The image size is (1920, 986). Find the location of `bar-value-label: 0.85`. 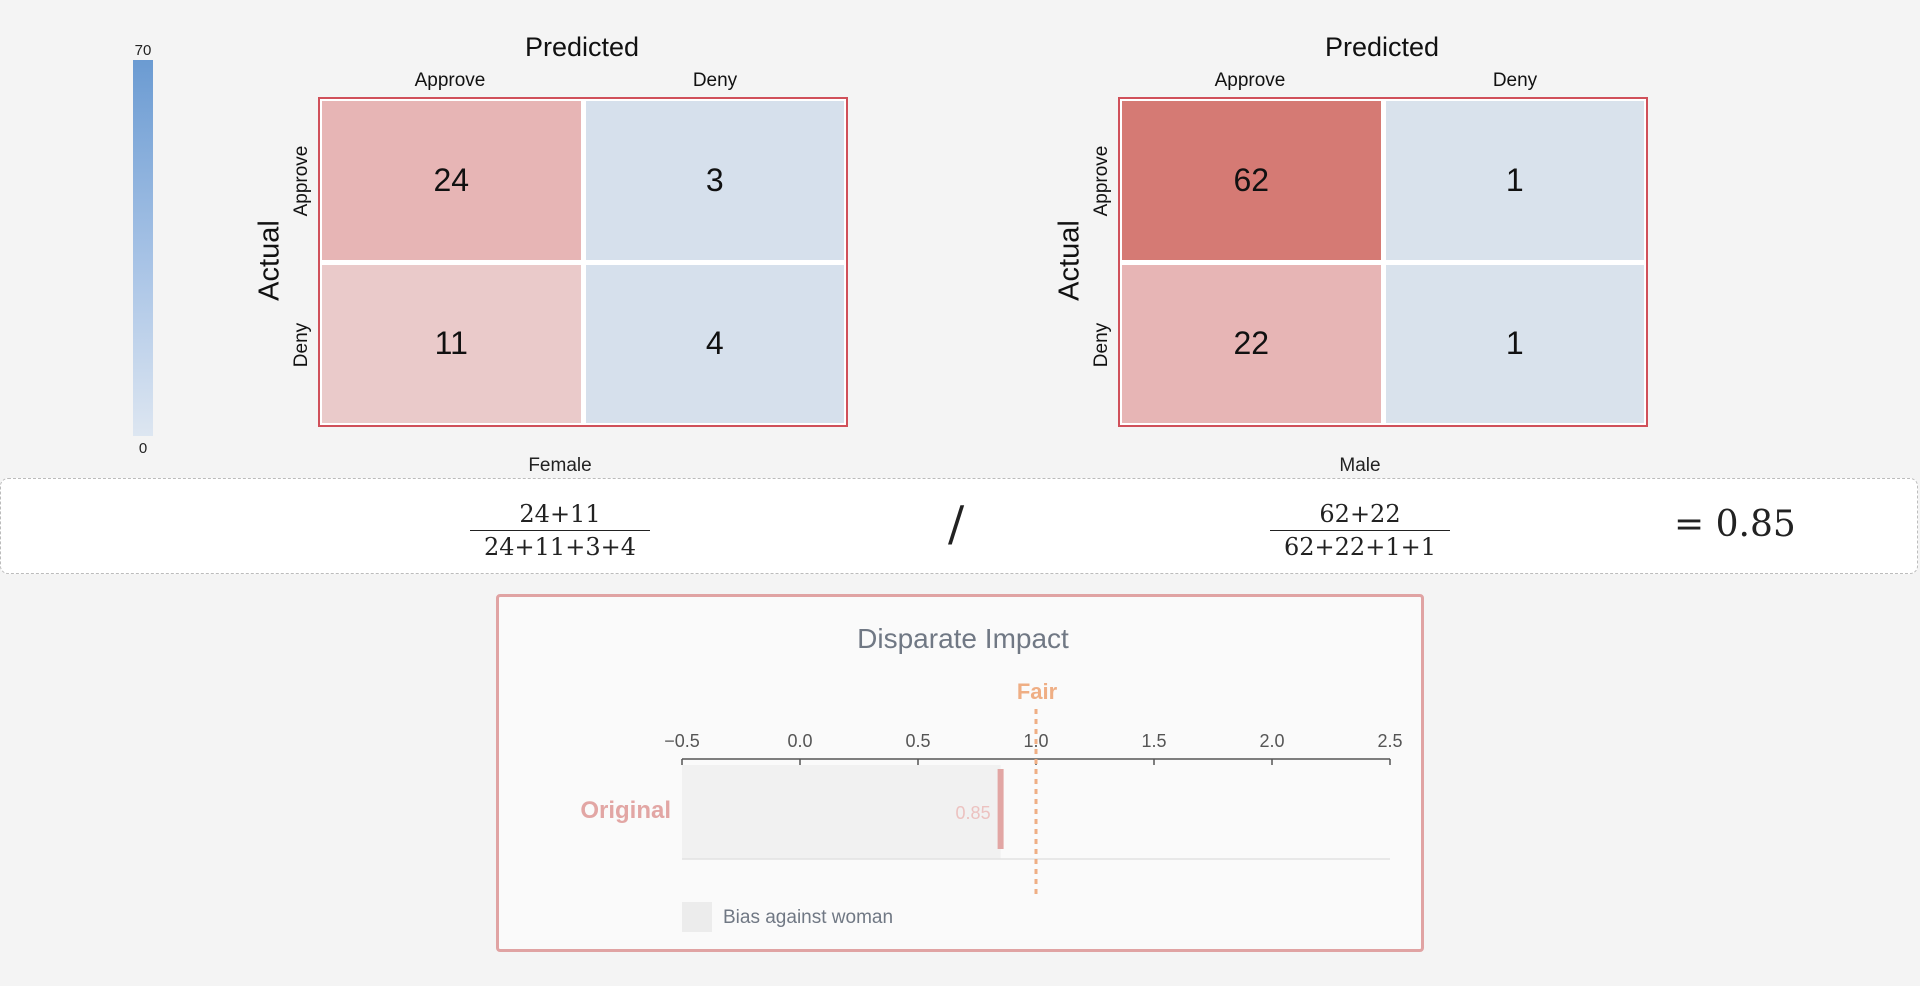

bar-value-label: 0.85 is located at coordinates (973, 813).